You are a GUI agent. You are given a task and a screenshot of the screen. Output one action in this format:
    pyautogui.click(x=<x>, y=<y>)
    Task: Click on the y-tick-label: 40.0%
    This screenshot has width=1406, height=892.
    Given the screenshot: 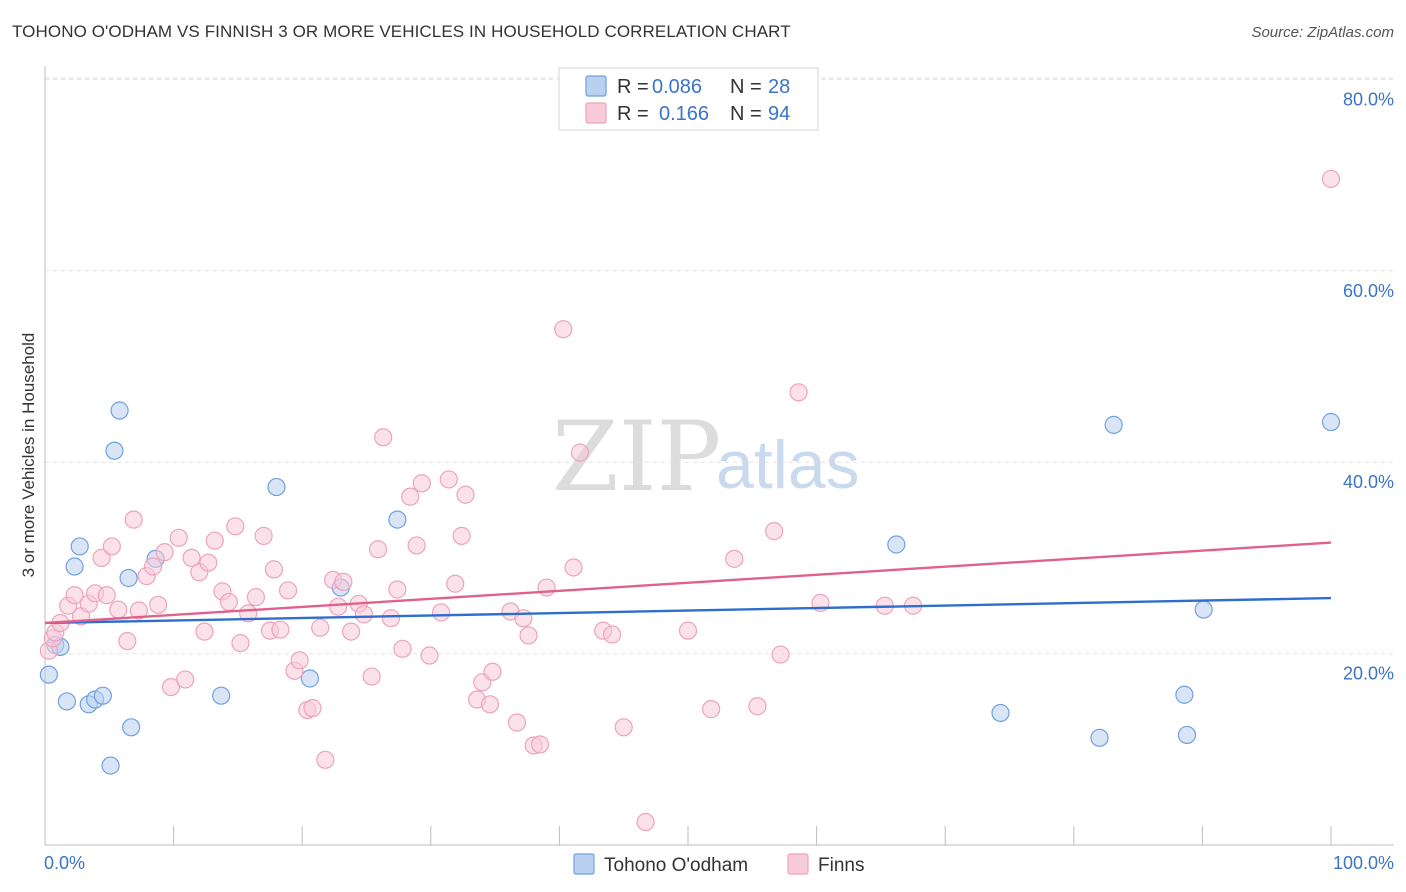 What is the action you would take?
    pyautogui.click(x=1368, y=482)
    